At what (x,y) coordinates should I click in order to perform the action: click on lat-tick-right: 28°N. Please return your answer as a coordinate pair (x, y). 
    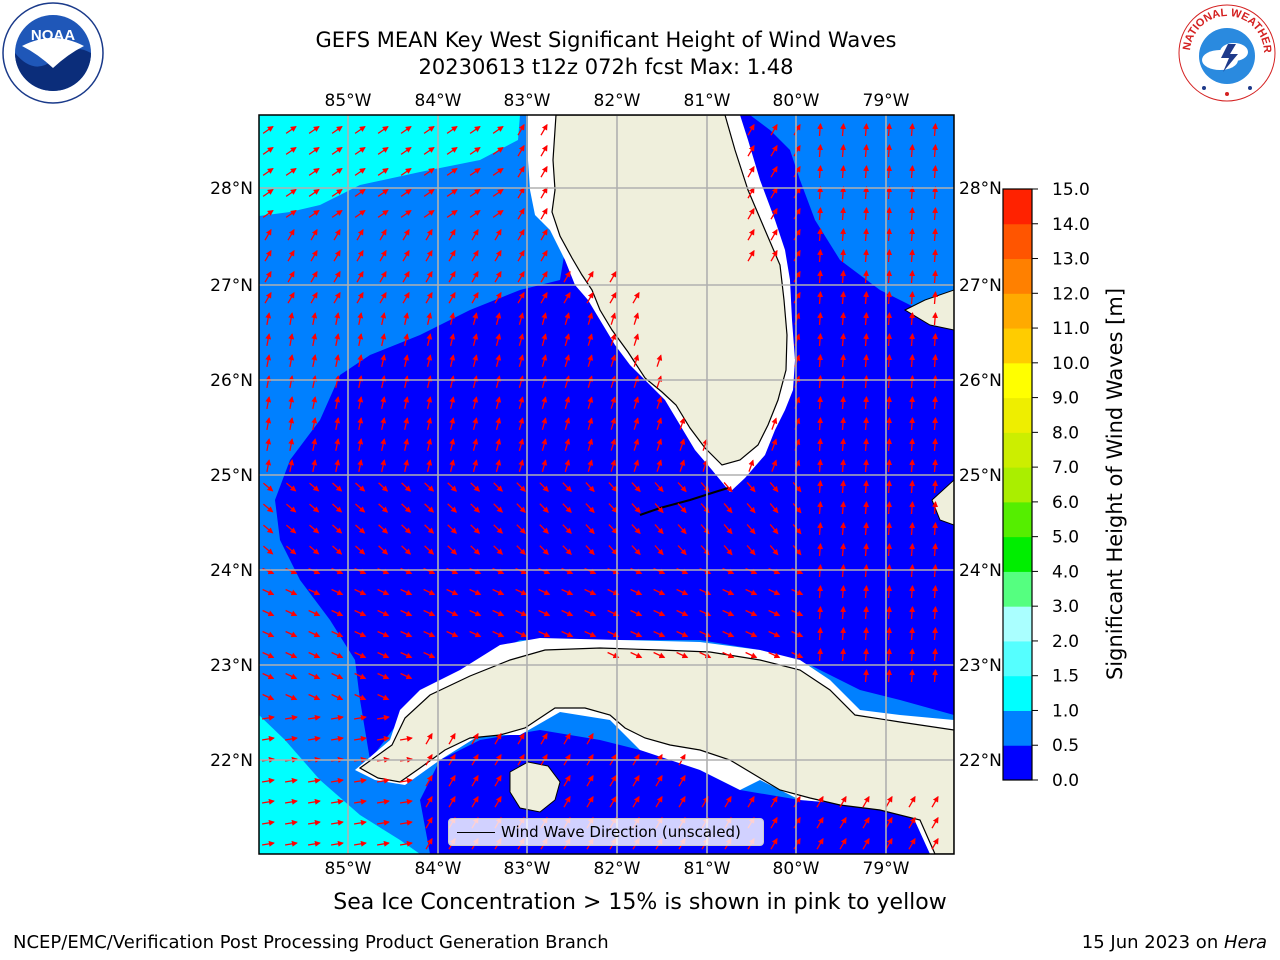
    Looking at the image, I should click on (980, 189).